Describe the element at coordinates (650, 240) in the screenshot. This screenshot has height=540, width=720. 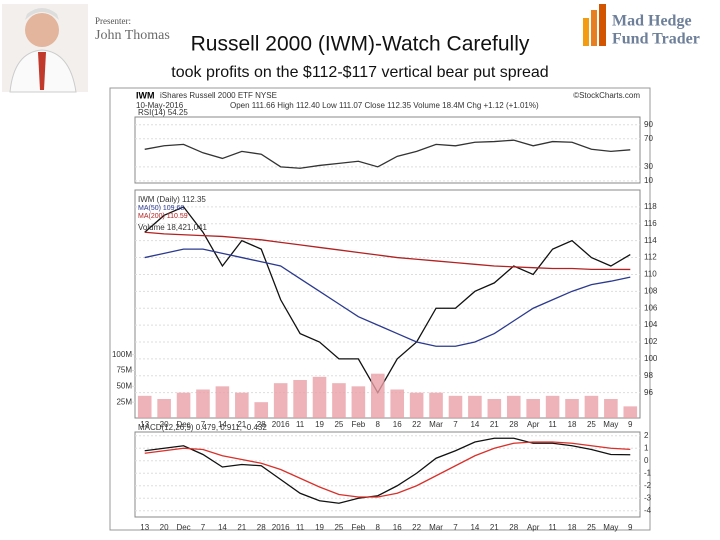
I see `y-tick-label: 114` at that location.